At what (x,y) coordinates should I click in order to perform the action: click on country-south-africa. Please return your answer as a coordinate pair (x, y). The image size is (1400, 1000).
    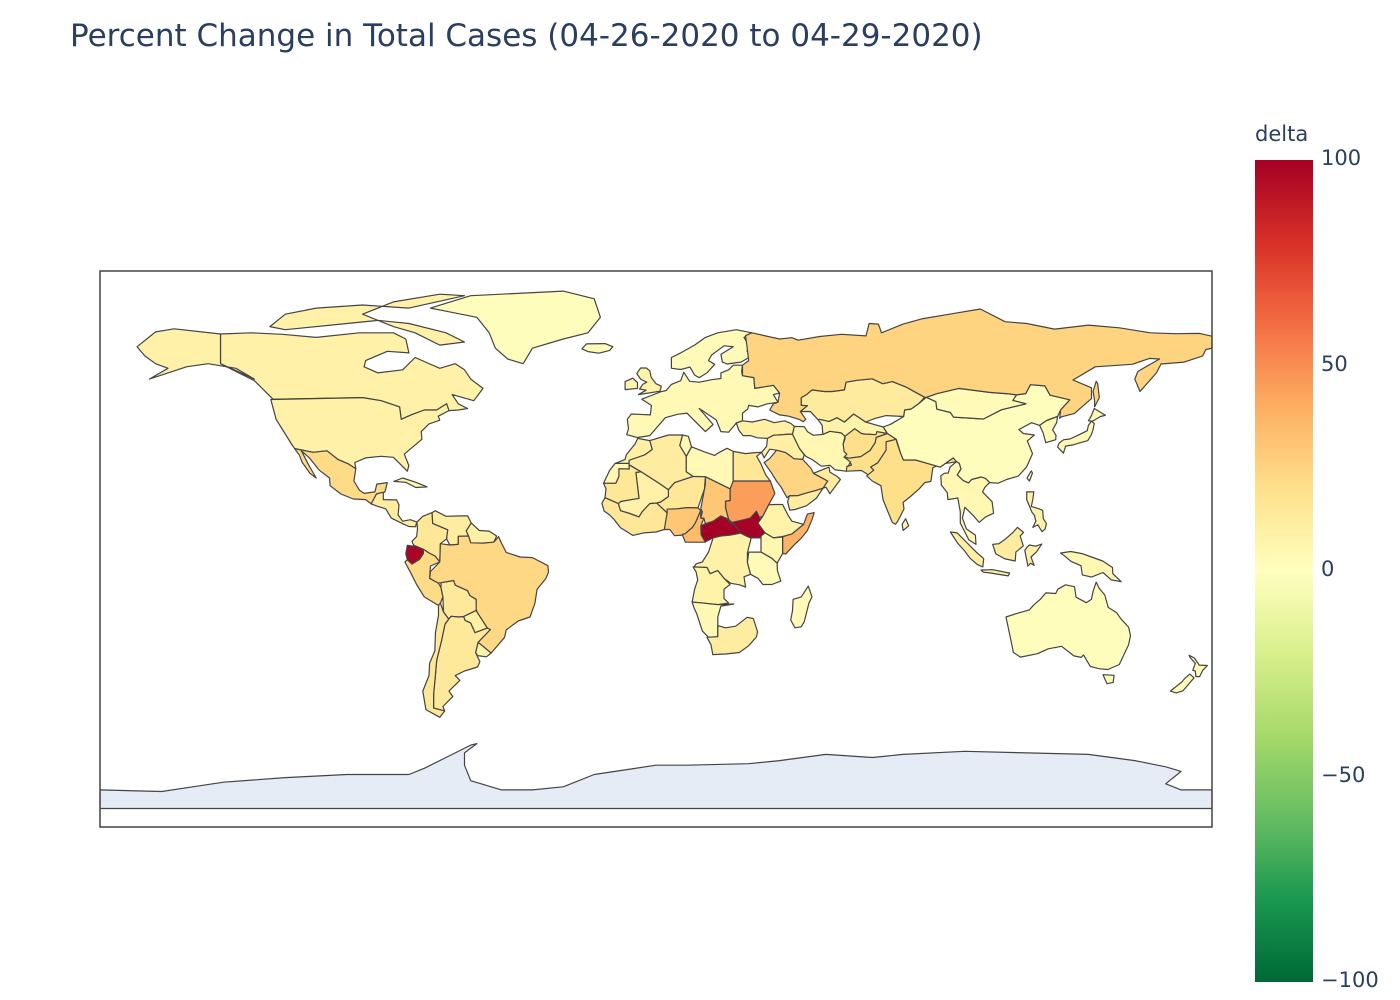
    Looking at the image, I should click on (732, 636).